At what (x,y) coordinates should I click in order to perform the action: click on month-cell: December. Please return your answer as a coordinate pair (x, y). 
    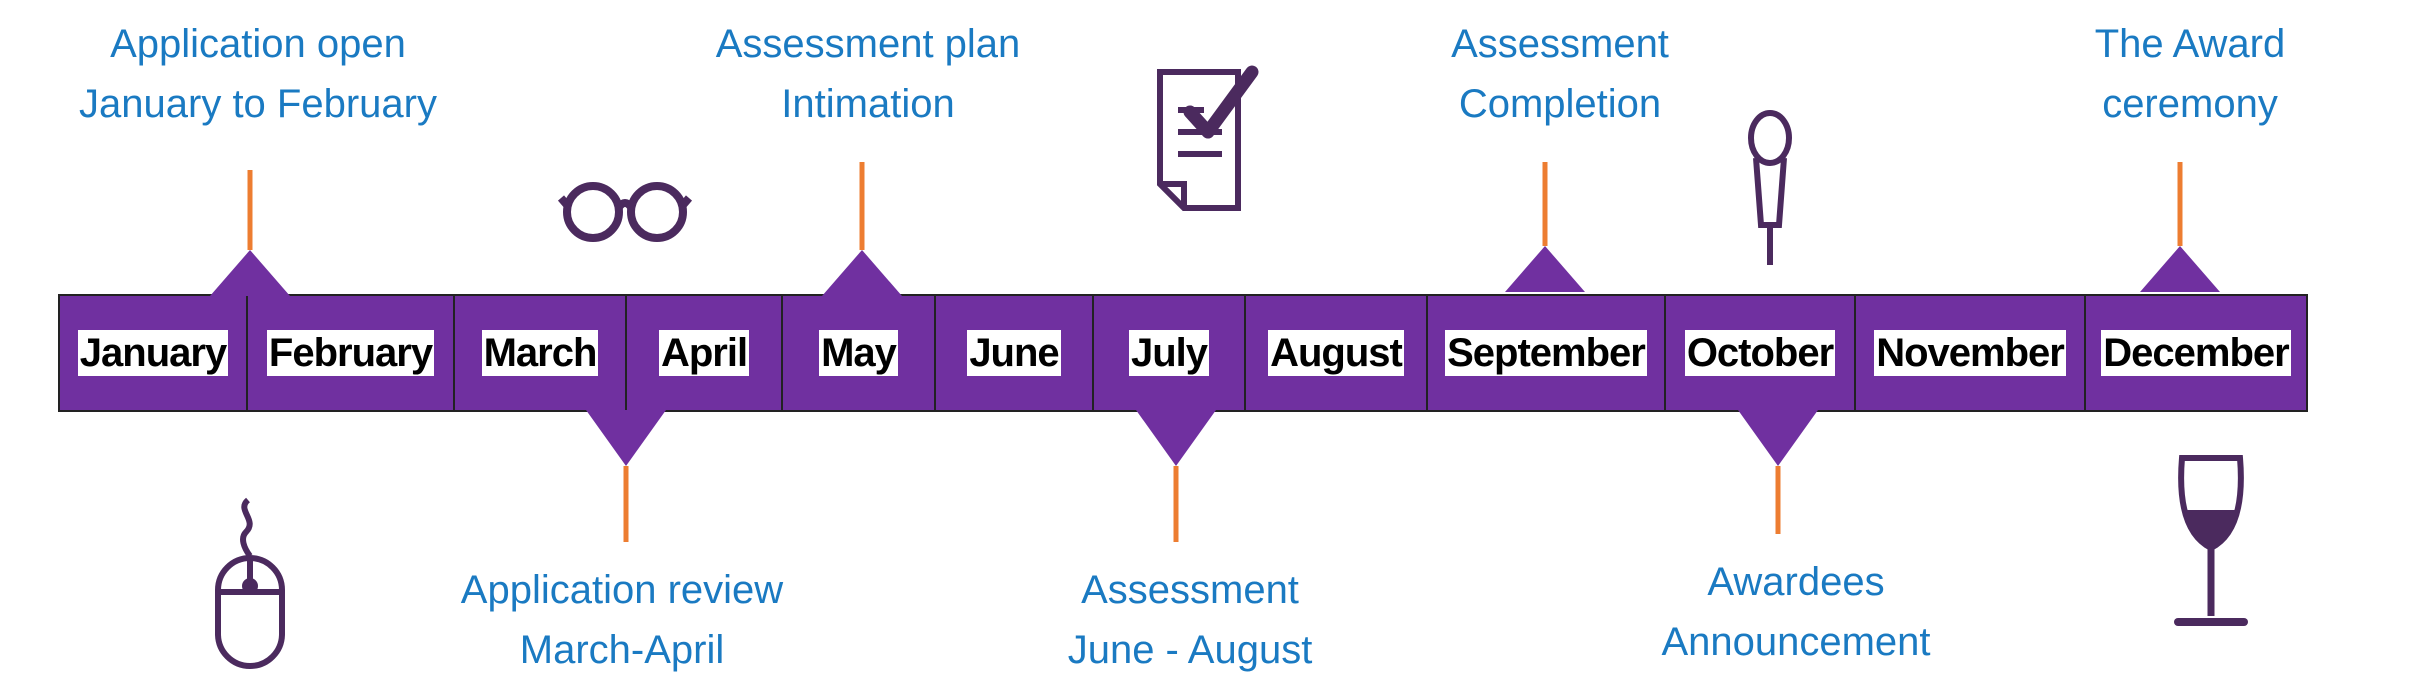
    Looking at the image, I should click on (2196, 353).